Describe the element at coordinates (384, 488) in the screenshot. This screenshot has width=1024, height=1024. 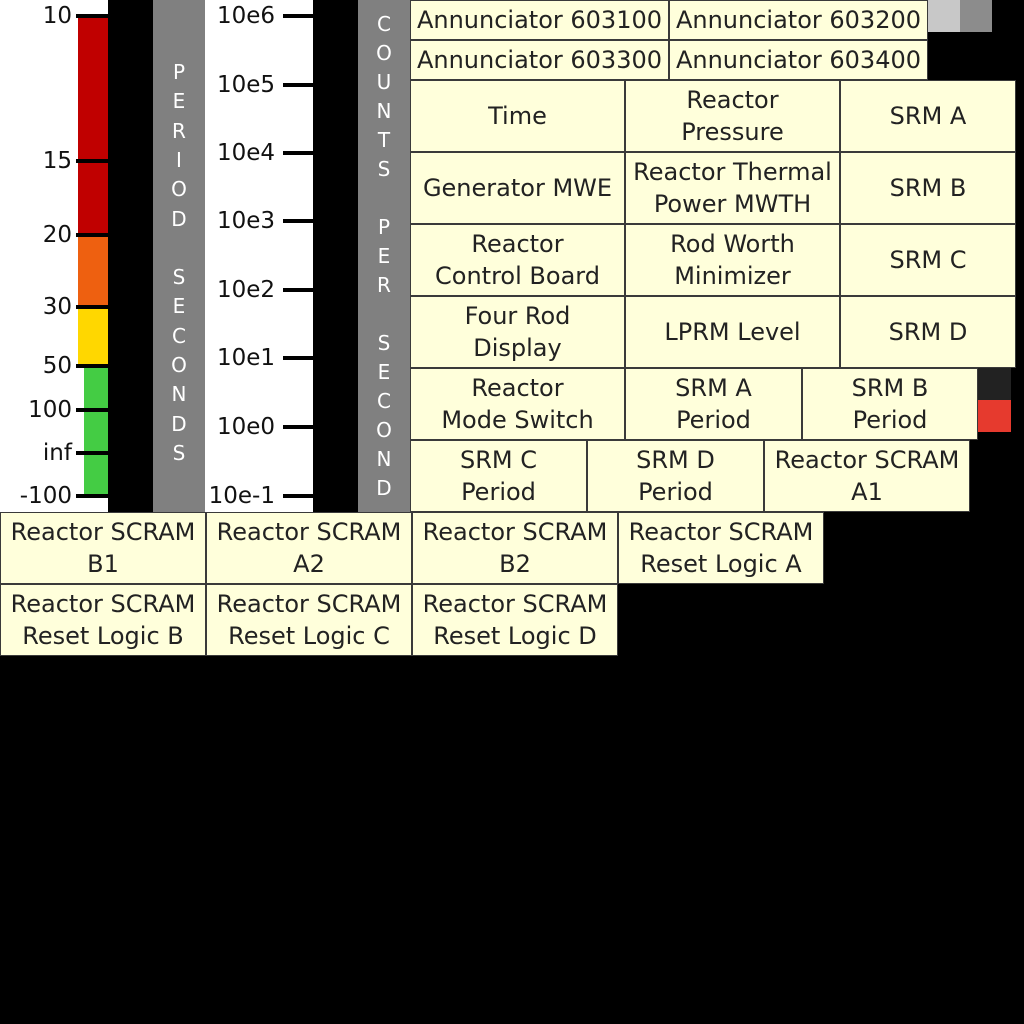
I see `counts-per-second-letter: D` at that location.